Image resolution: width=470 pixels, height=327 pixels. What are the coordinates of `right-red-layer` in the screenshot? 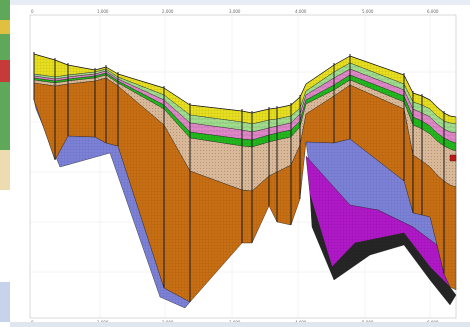 It's located at (453, 158).